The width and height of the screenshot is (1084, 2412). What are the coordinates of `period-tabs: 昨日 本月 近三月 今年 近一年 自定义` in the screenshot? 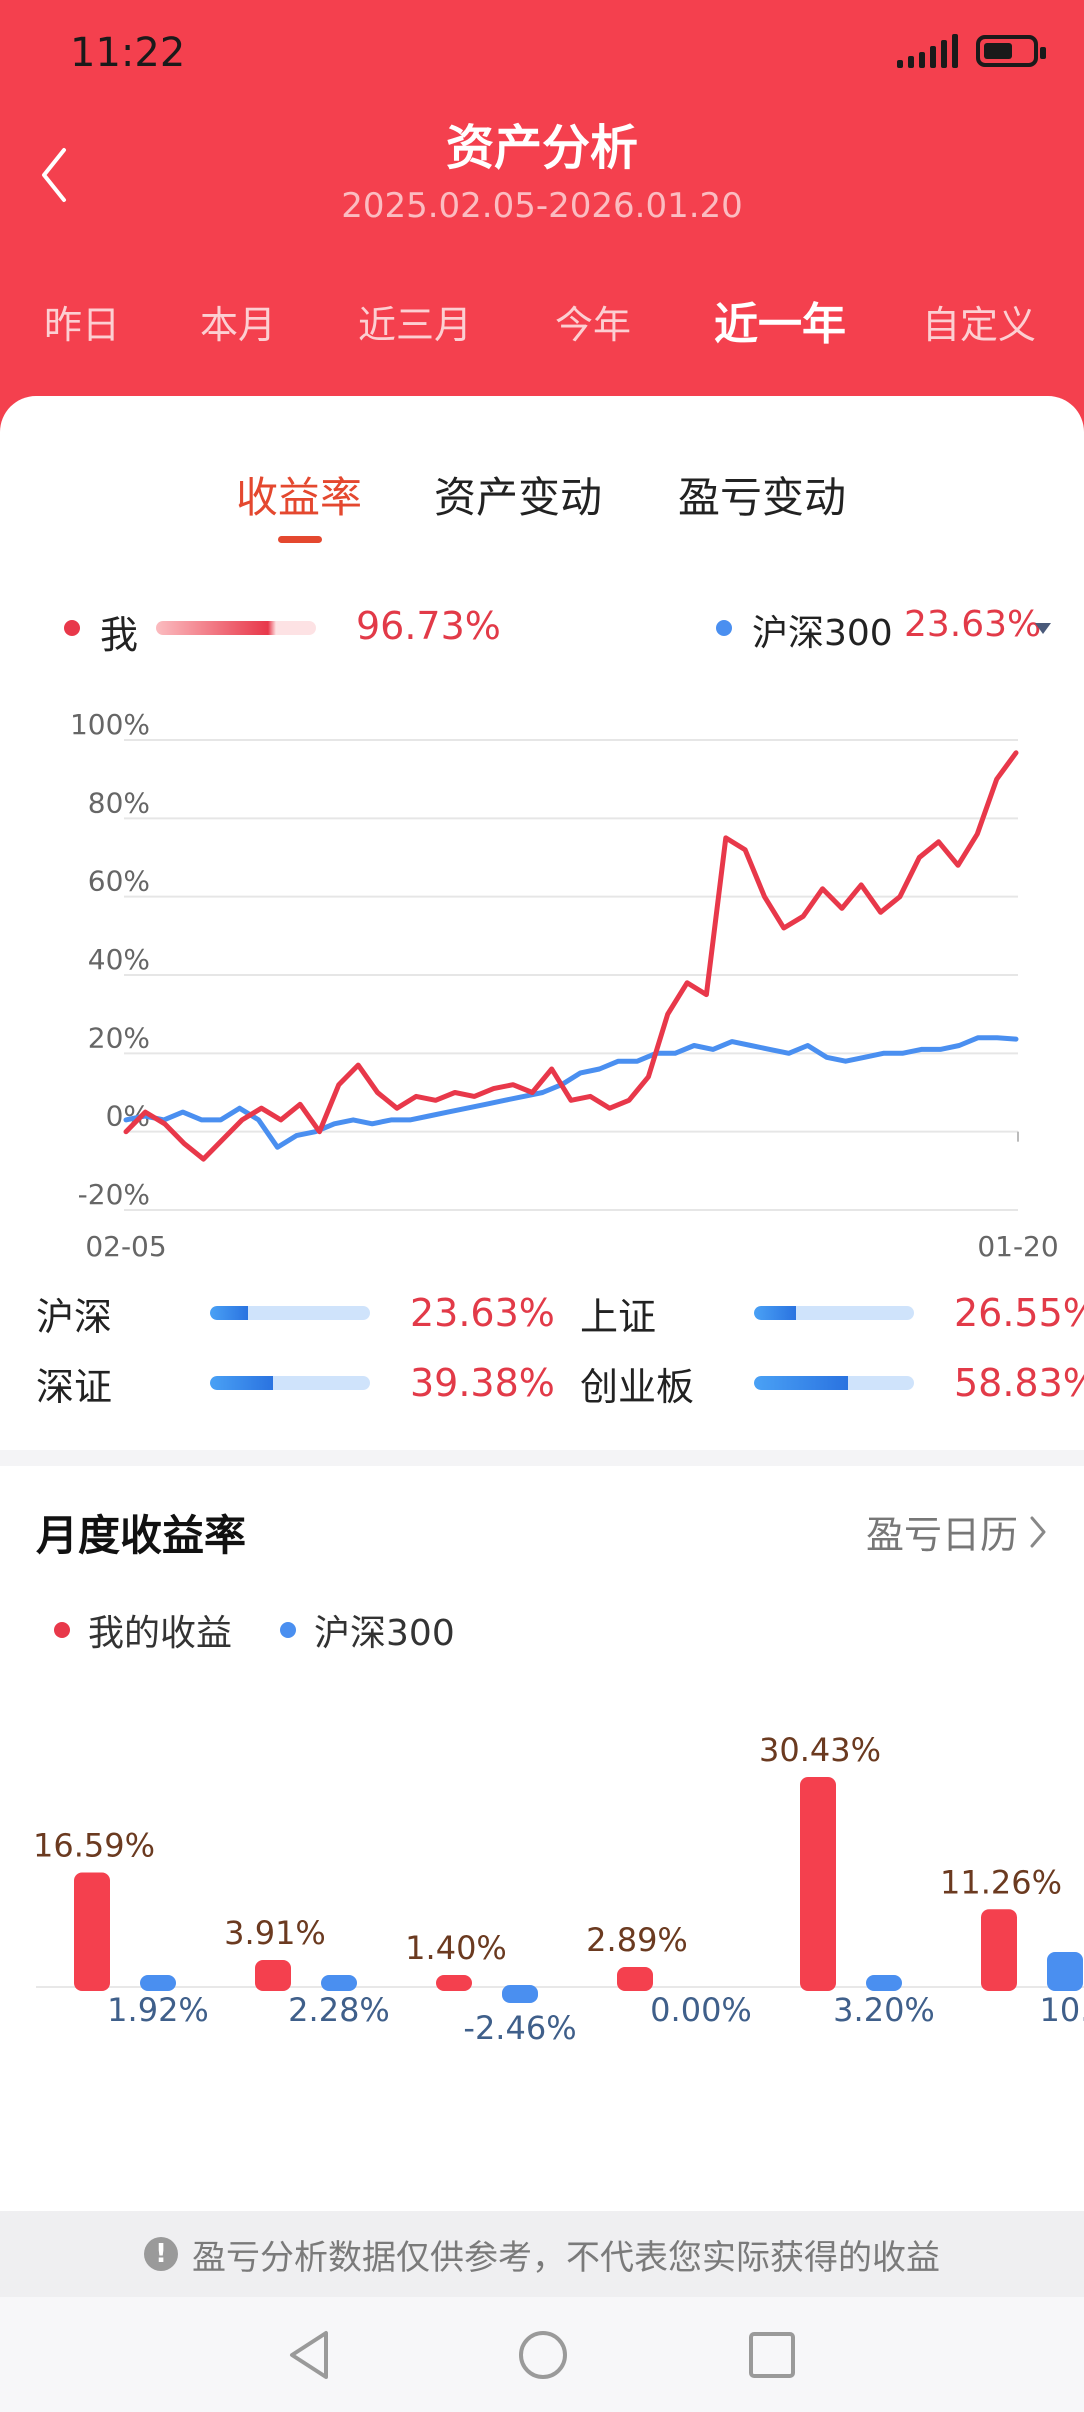 It's located at (542, 324).